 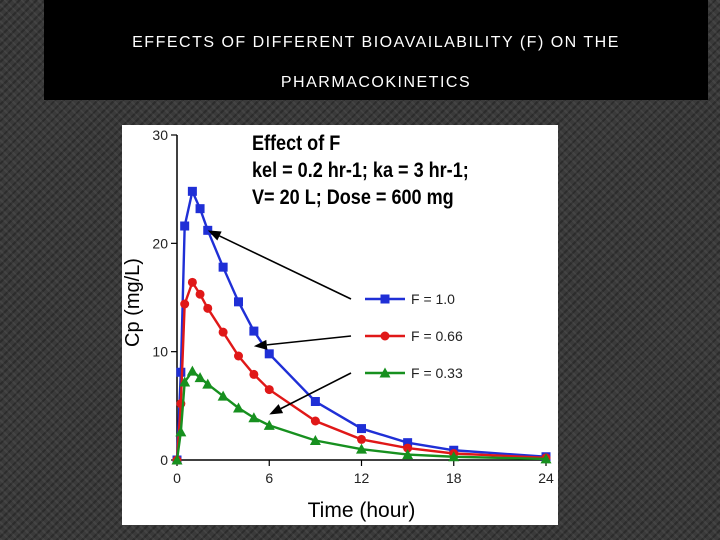 I want to click on x-tick-label: 12, so click(x=362, y=478).